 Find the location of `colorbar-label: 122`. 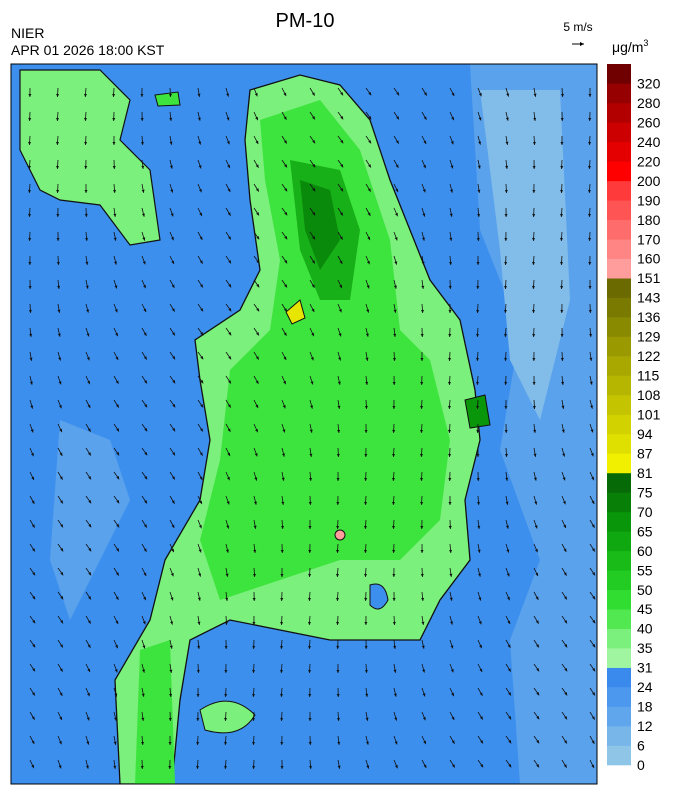

colorbar-label: 122 is located at coordinates (649, 356).